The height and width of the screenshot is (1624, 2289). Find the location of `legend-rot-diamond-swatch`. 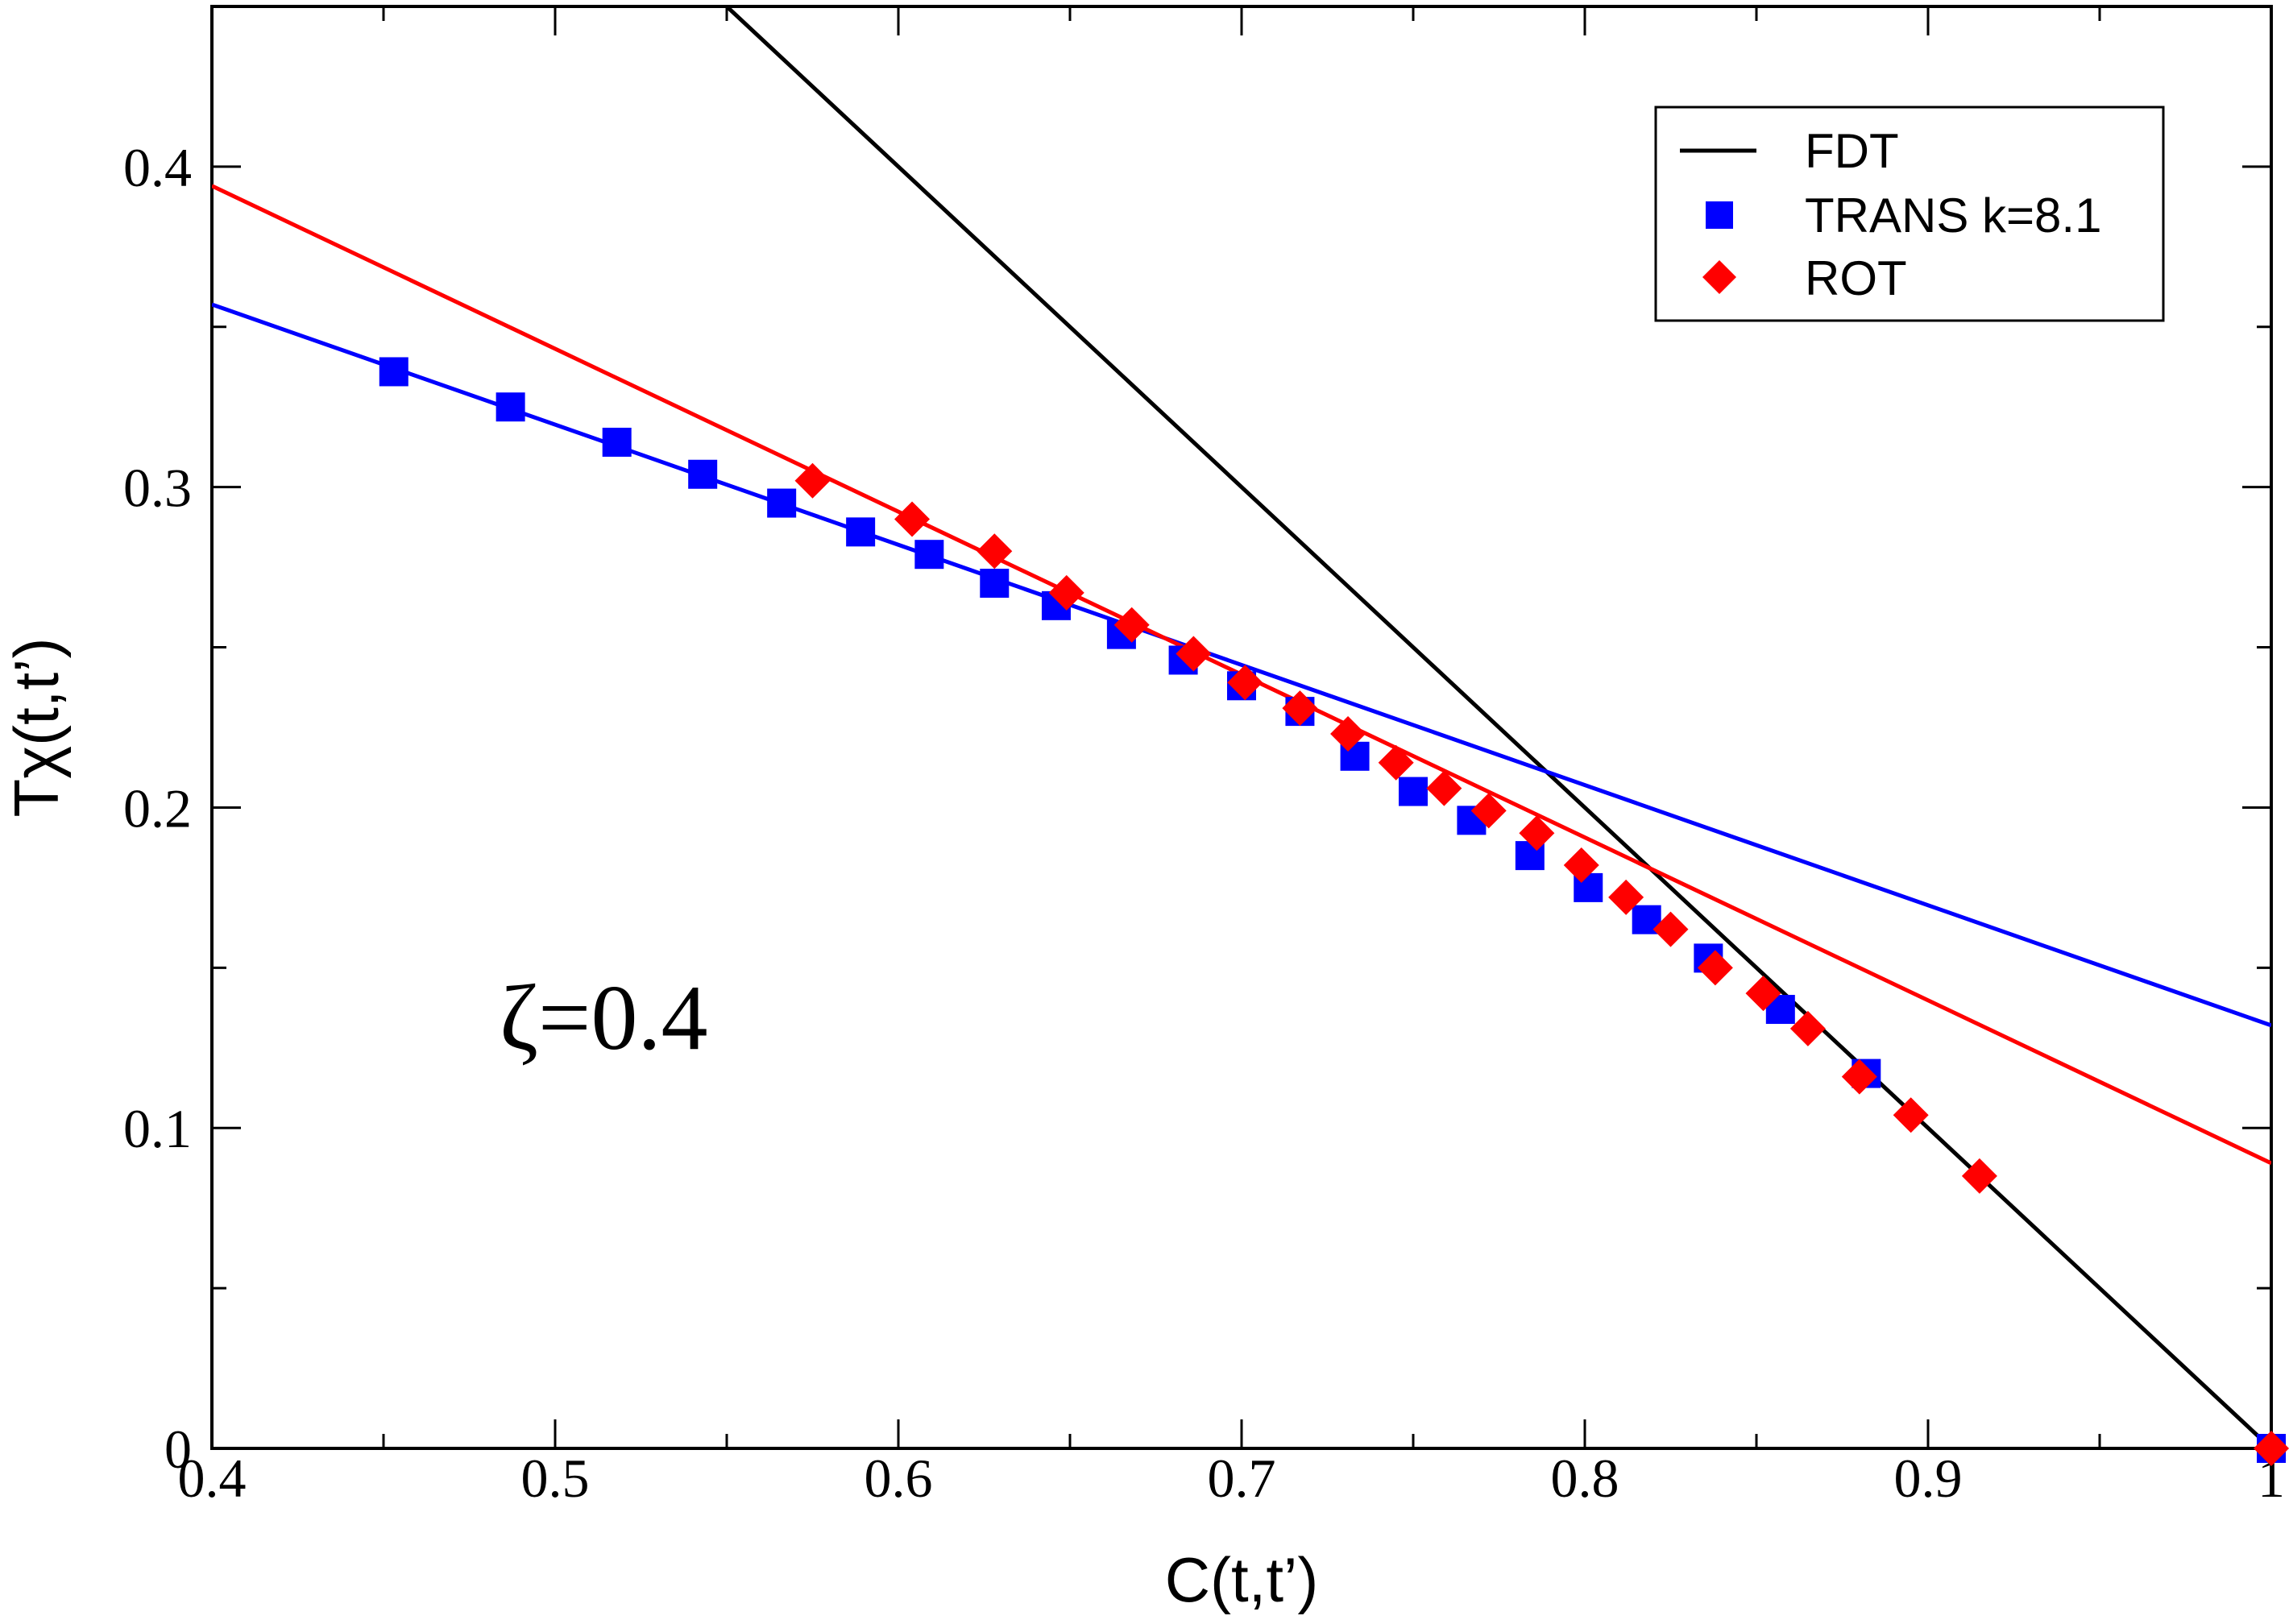

legend-rot-diamond-swatch is located at coordinates (1719, 277).